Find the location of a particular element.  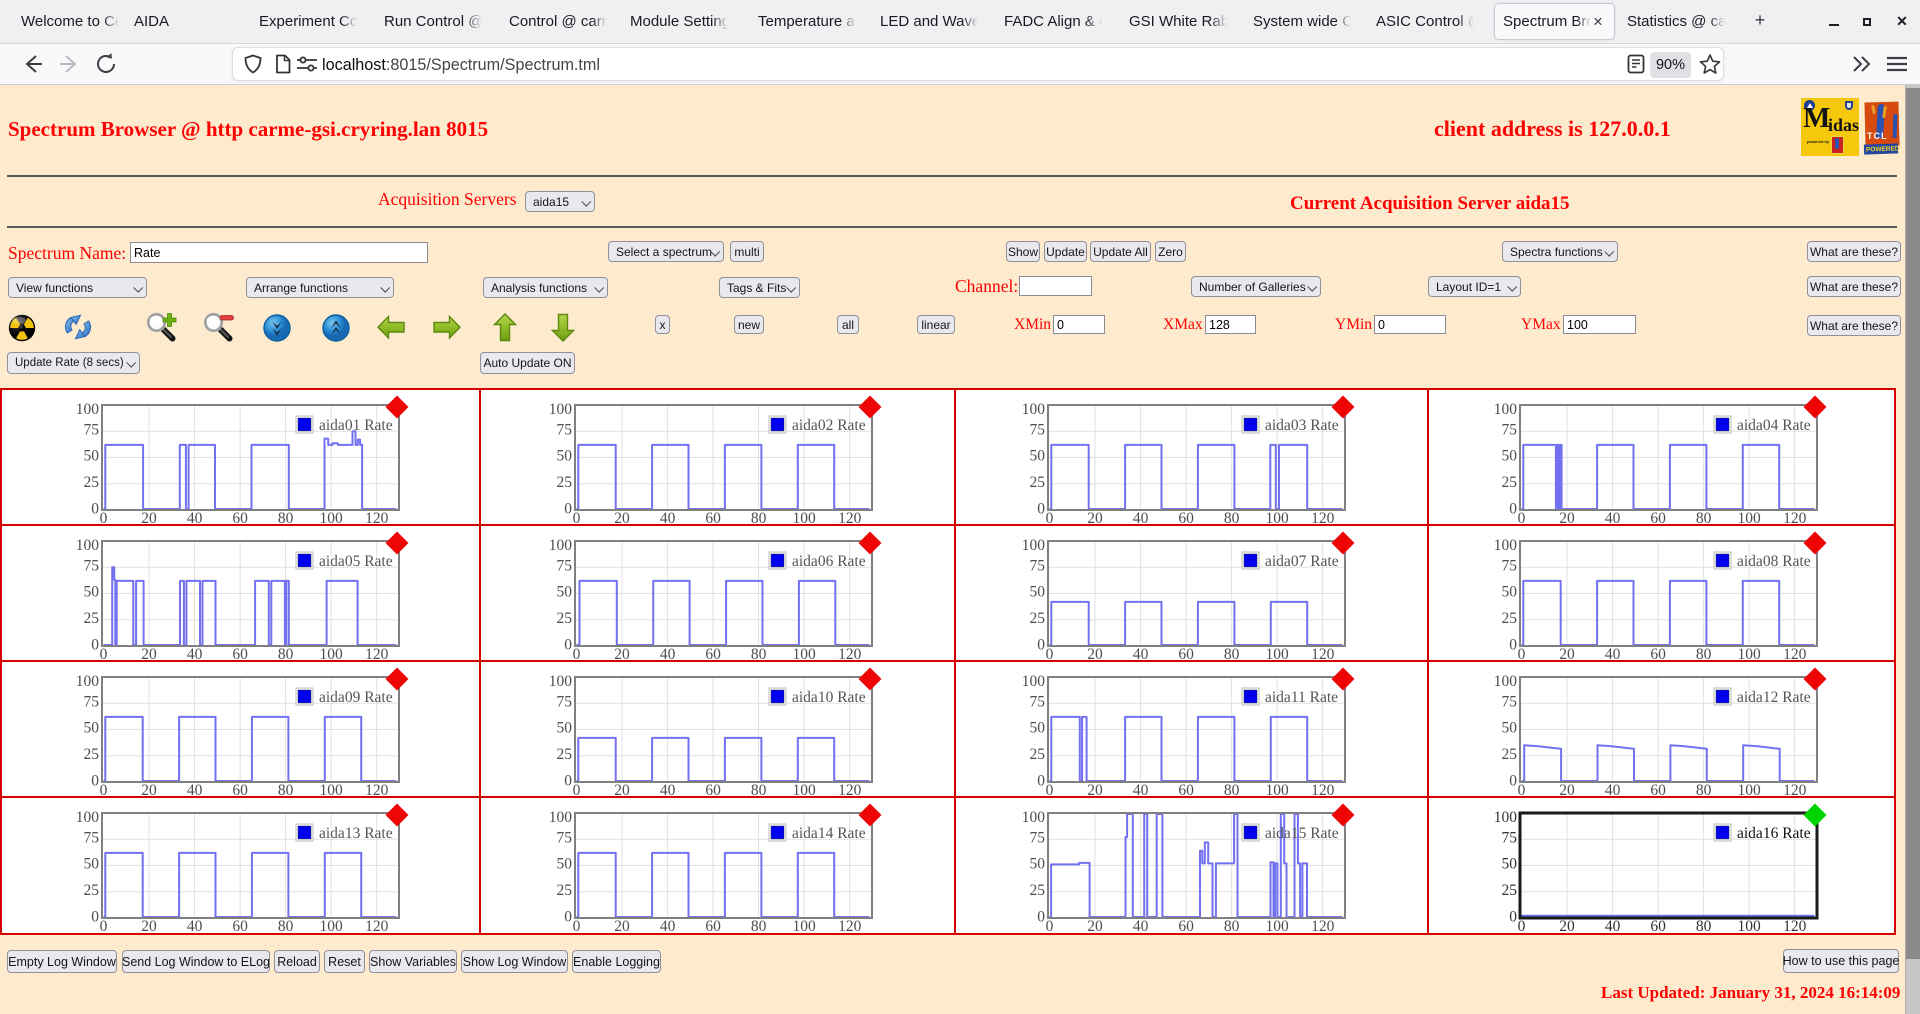

svg-text: aida06 Rate is located at coordinates (829, 561).